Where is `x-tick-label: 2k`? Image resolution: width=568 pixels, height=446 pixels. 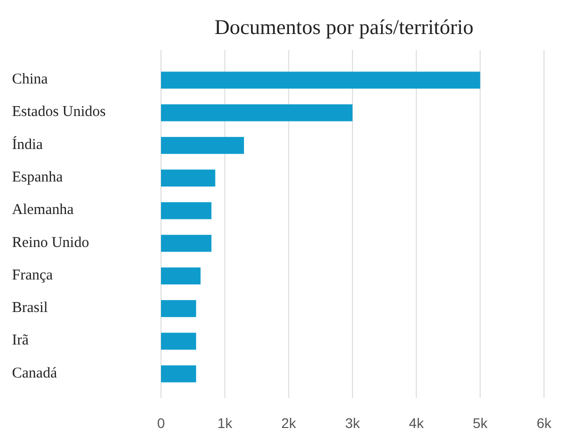
x-tick-label: 2k is located at coordinates (289, 423).